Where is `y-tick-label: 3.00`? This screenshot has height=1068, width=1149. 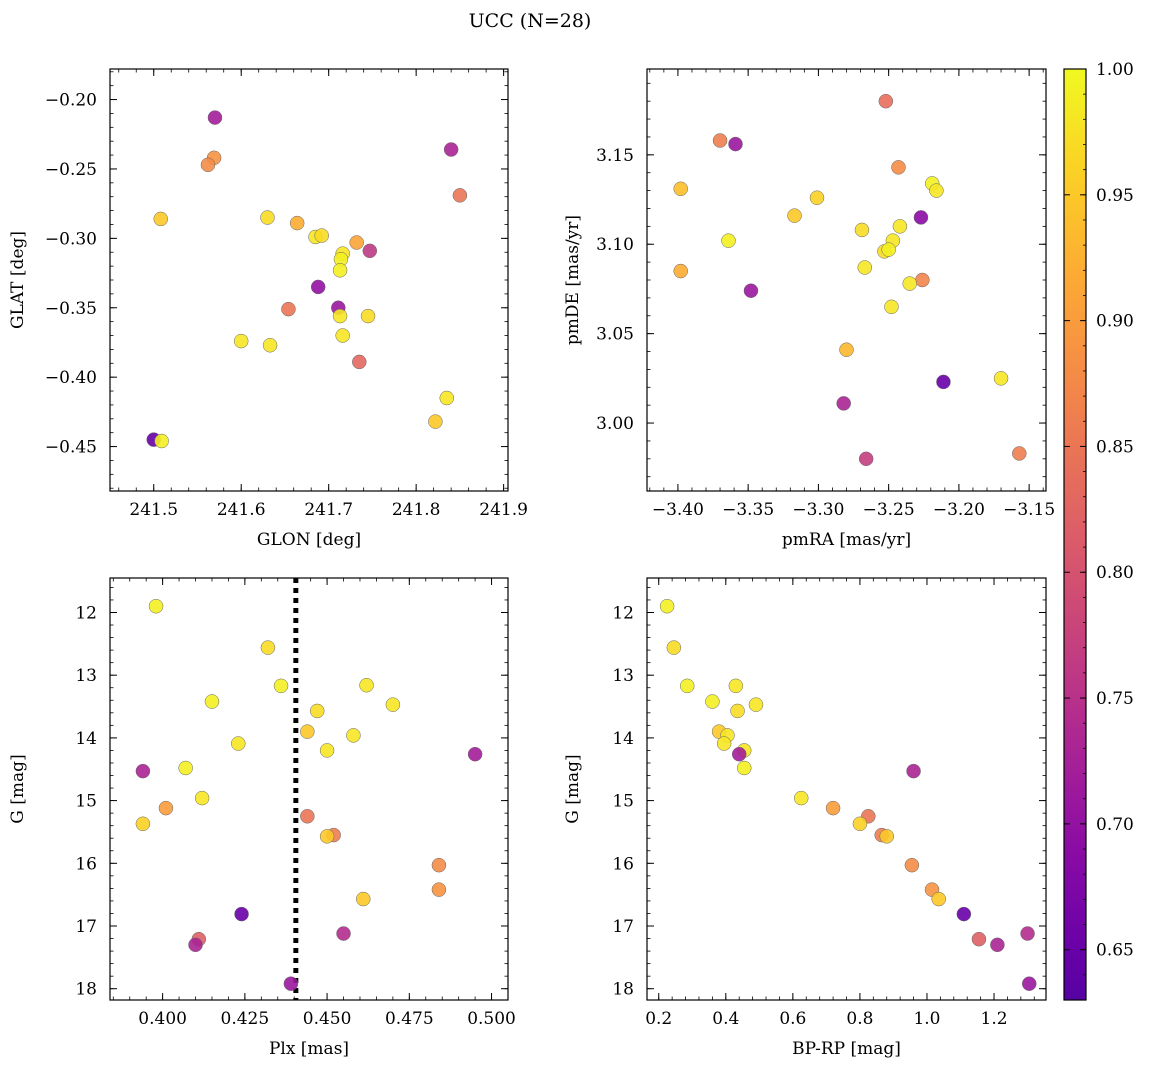
y-tick-label: 3.00 is located at coordinates (615, 424).